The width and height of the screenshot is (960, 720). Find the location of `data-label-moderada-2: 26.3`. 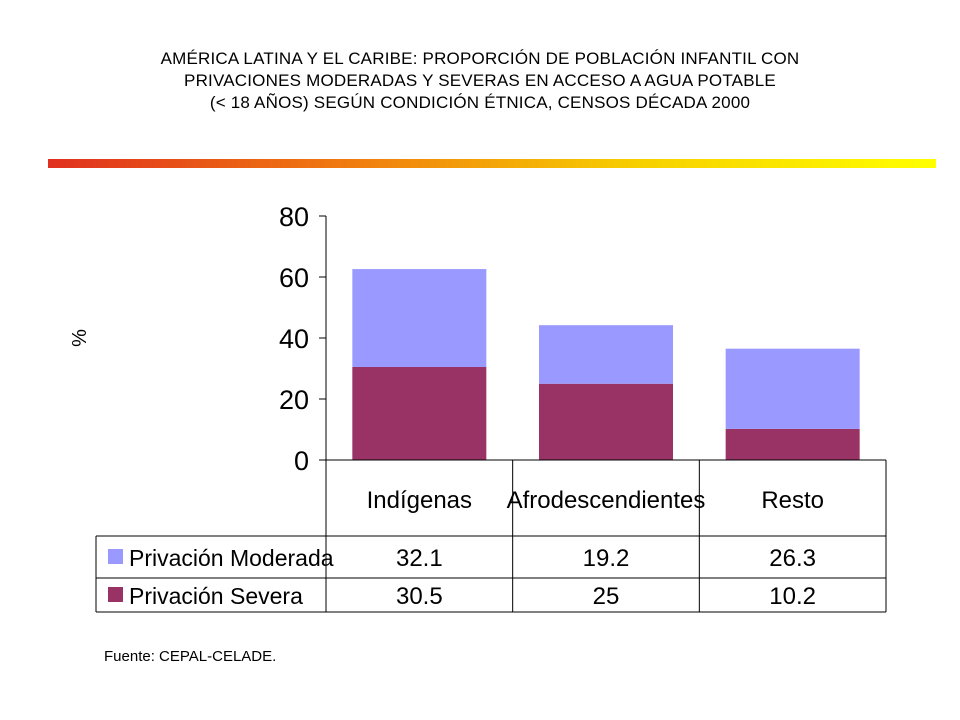

data-label-moderada-2: 26.3 is located at coordinates (792, 558).